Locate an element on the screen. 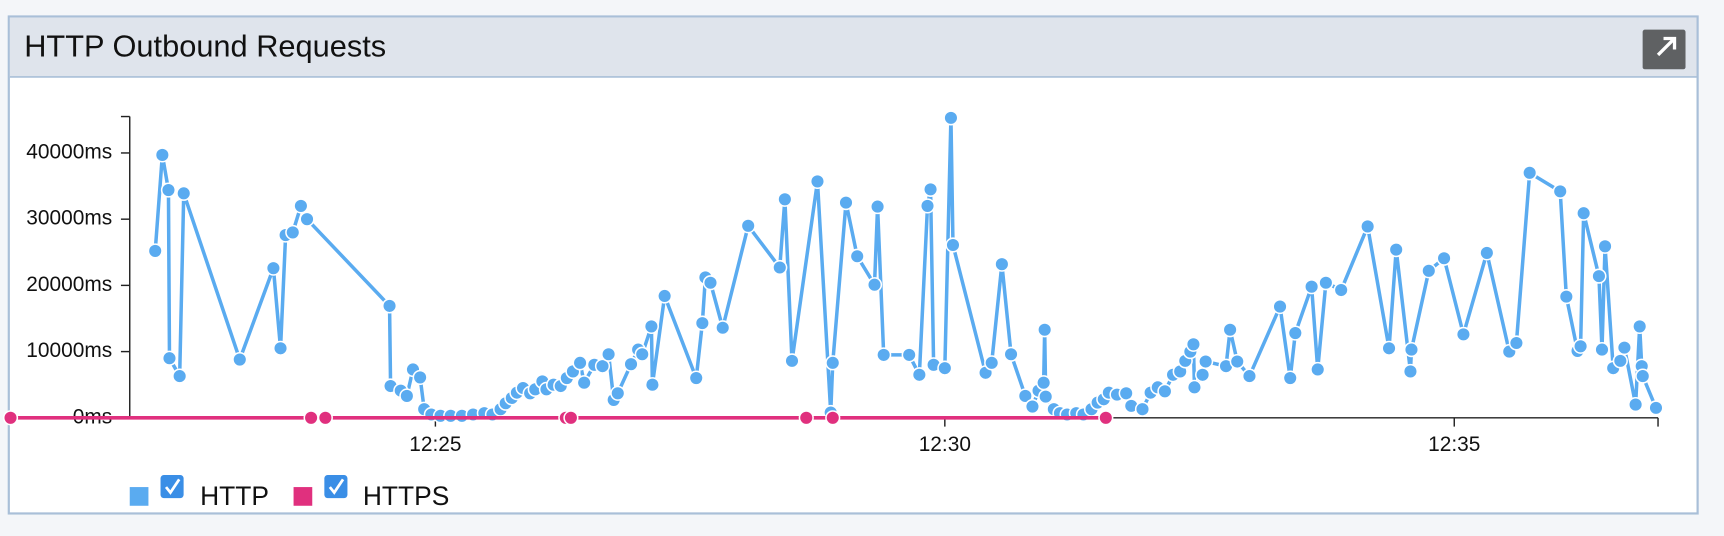  y-tick-label: 20000ms is located at coordinates (69, 284).